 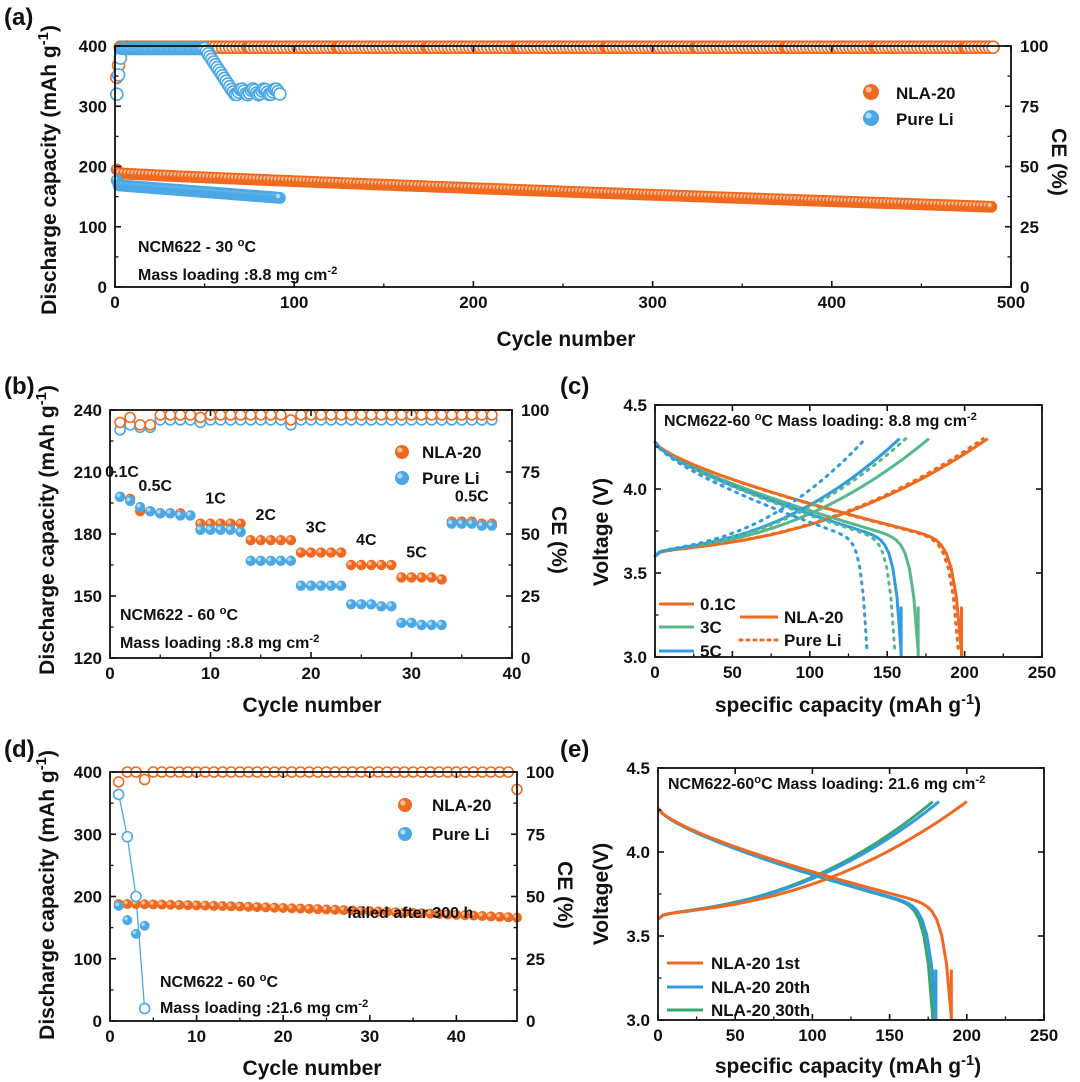 What do you see at coordinates (264, 1007) in the screenshot?
I see `mass-loading-annotation: Mass loading :21.6 mg cm-2` at bounding box center [264, 1007].